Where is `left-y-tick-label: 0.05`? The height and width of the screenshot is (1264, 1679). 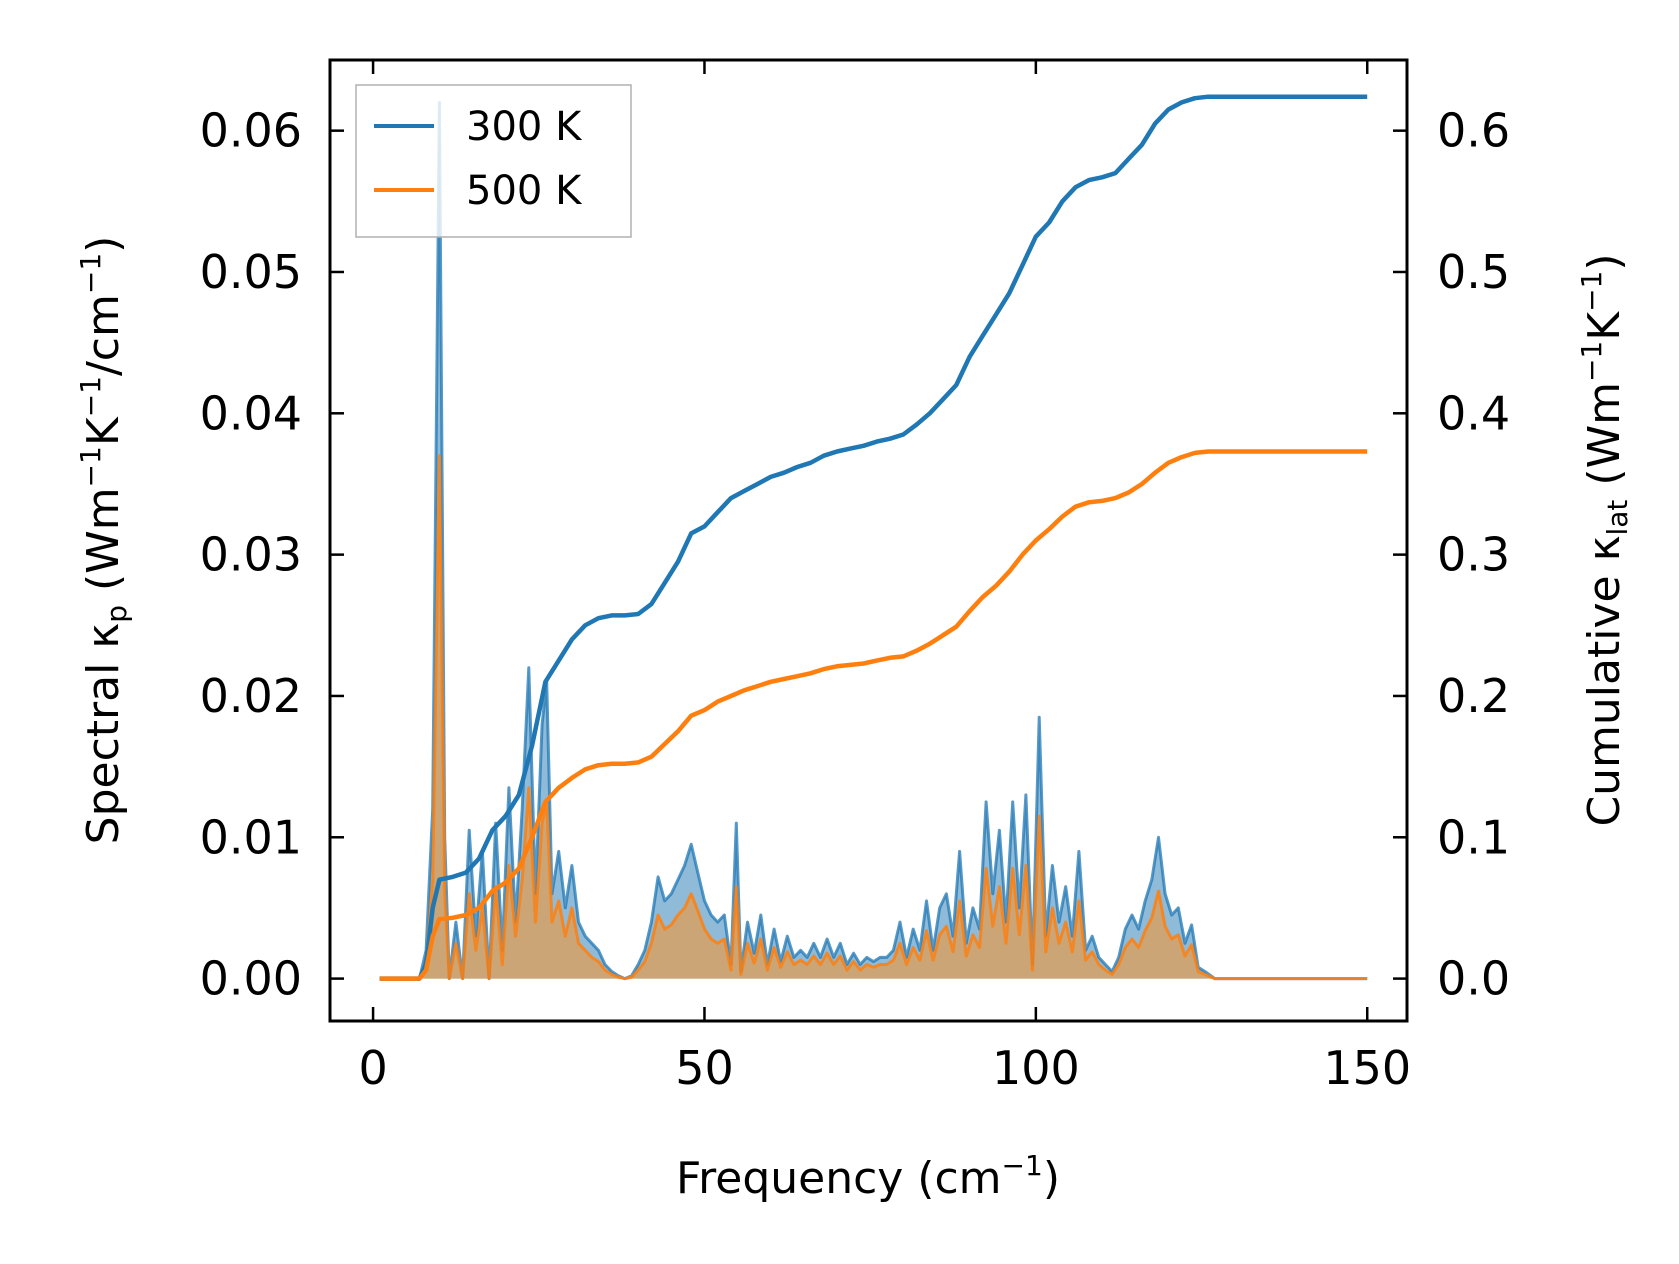
left-y-tick-label: 0.05 is located at coordinates (251, 272).